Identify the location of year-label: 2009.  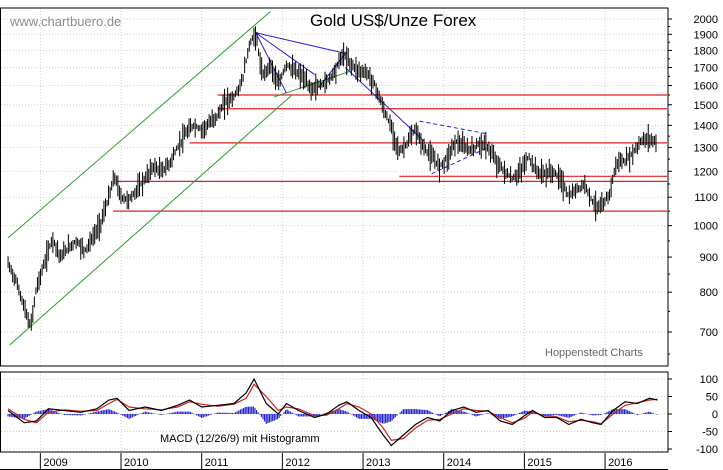
(55, 463).